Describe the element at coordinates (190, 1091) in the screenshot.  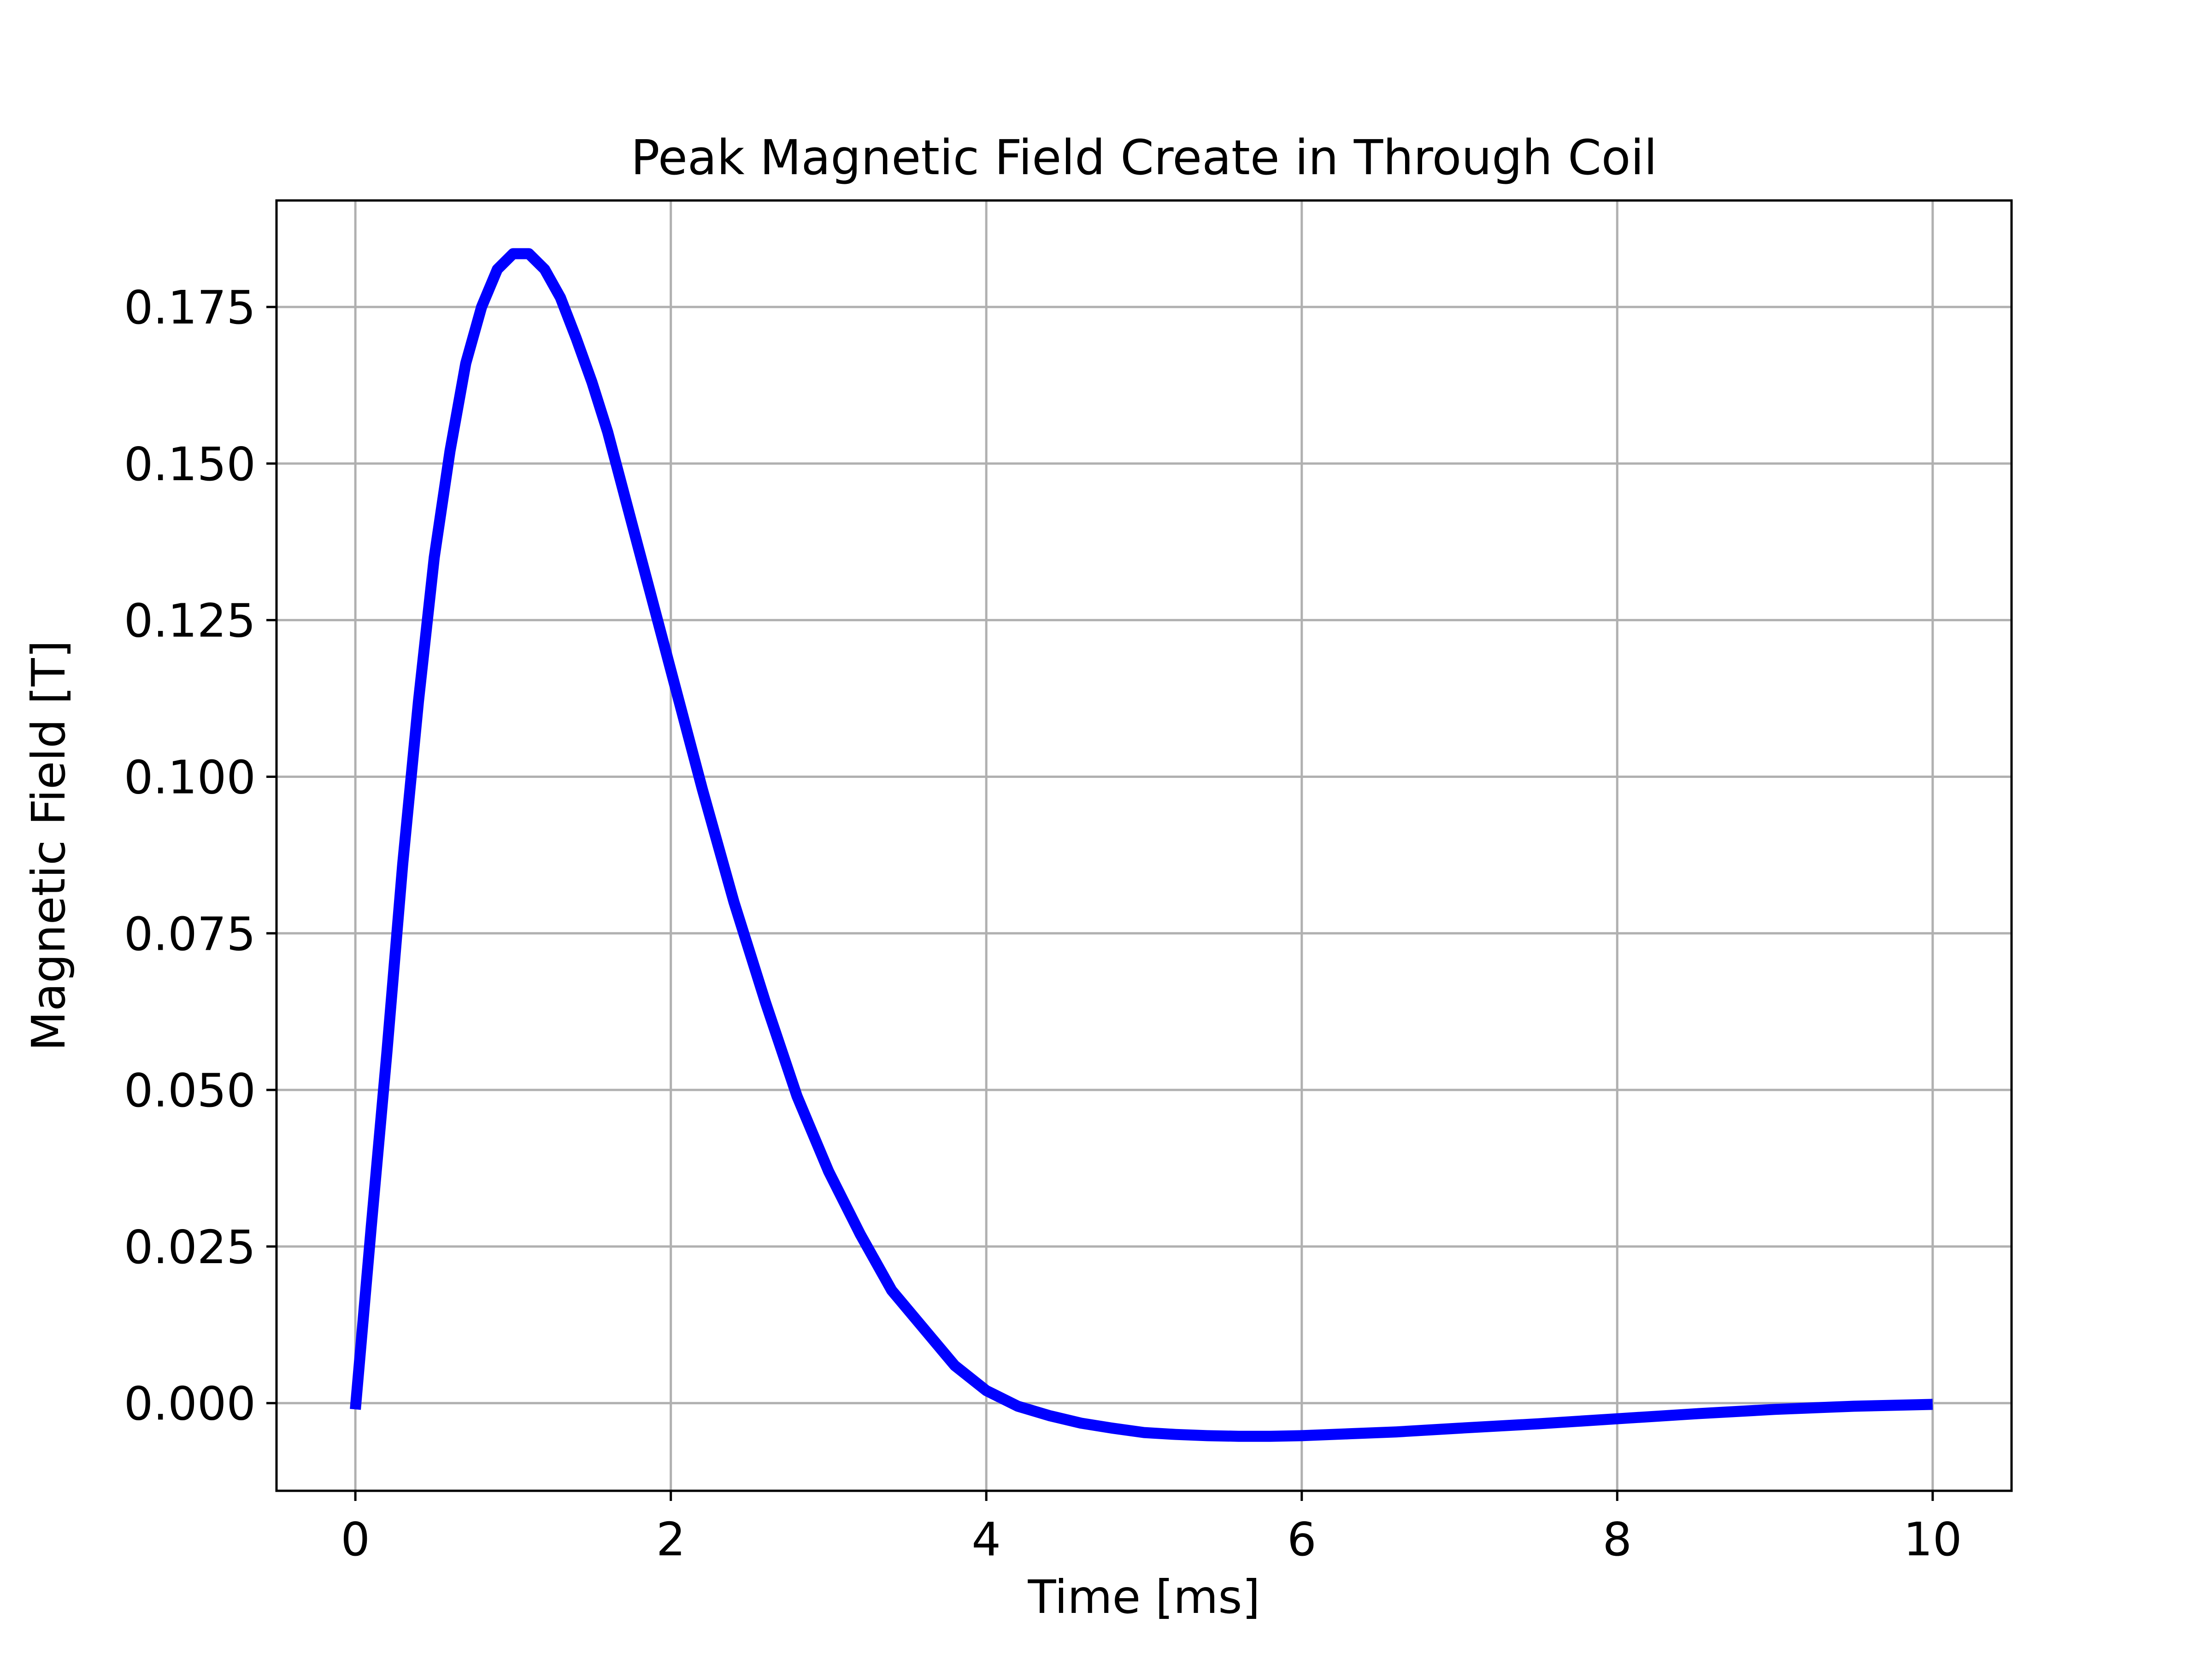
I see `y-tick-label: 0.050` at that location.